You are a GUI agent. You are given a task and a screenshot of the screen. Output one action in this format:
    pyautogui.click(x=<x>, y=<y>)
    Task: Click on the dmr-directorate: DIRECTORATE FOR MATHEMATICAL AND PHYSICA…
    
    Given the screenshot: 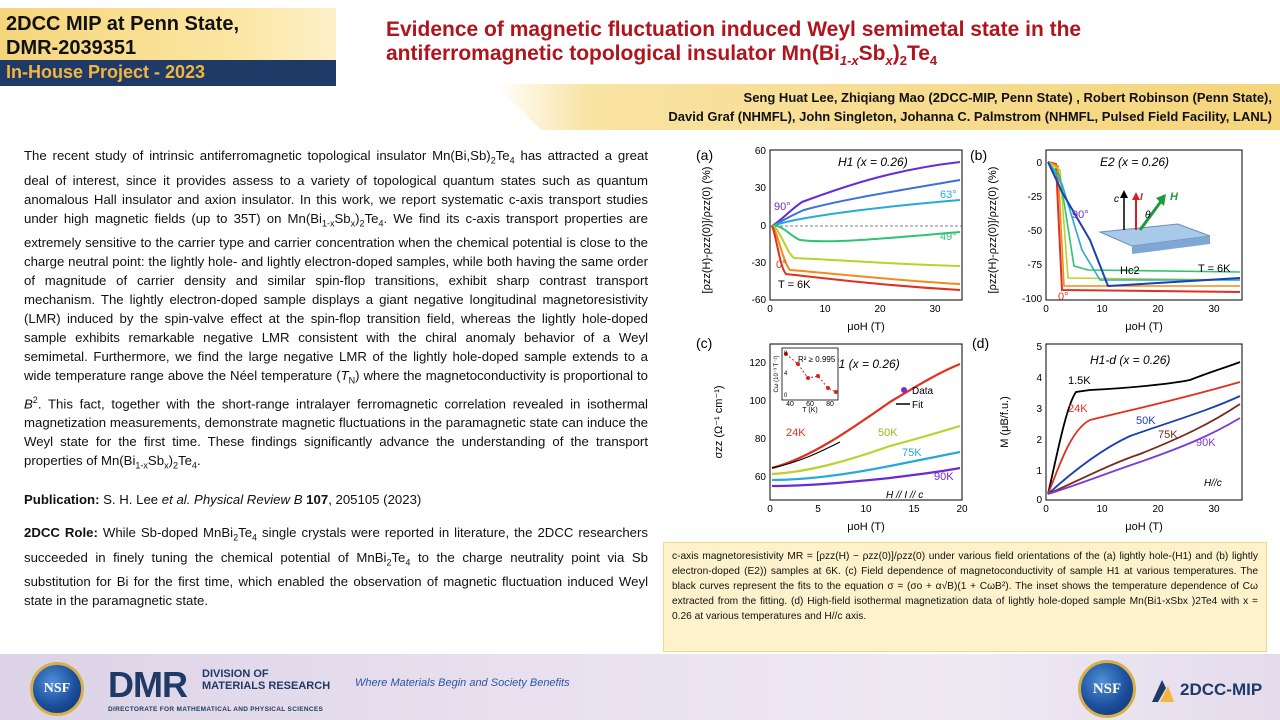 What is the action you would take?
    pyautogui.click(x=216, y=709)
    